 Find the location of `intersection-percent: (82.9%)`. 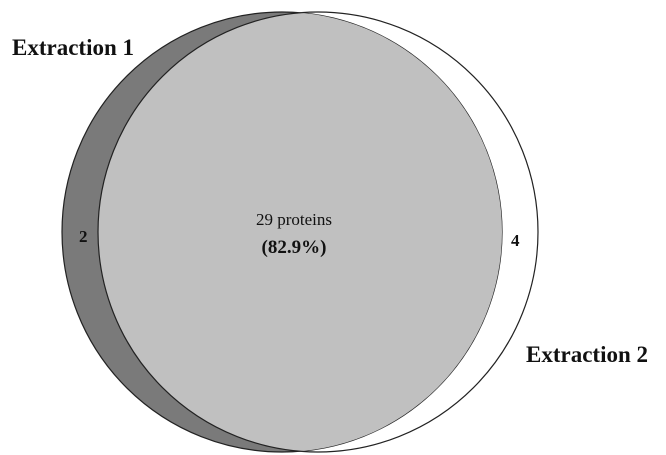

intersection-percent: (82.9%) is located at coordinates (294, 247).